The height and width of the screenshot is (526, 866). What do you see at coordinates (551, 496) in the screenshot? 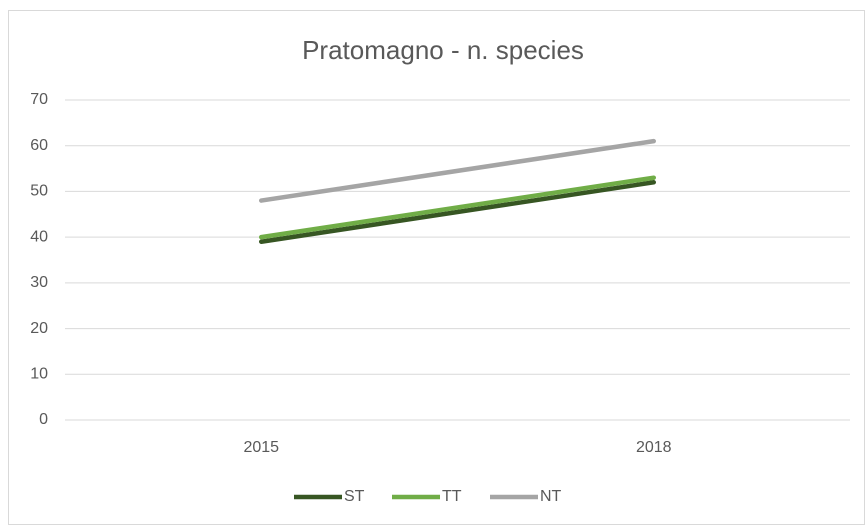
I see `legend-label: NT` at bounding box center [551, 496].